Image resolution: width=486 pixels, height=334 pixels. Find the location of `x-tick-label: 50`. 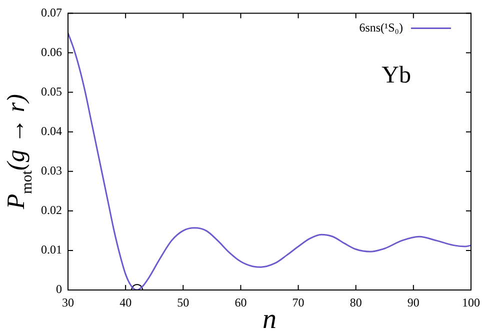

x-tick-label: 50 is located at coordinates (183, 302).